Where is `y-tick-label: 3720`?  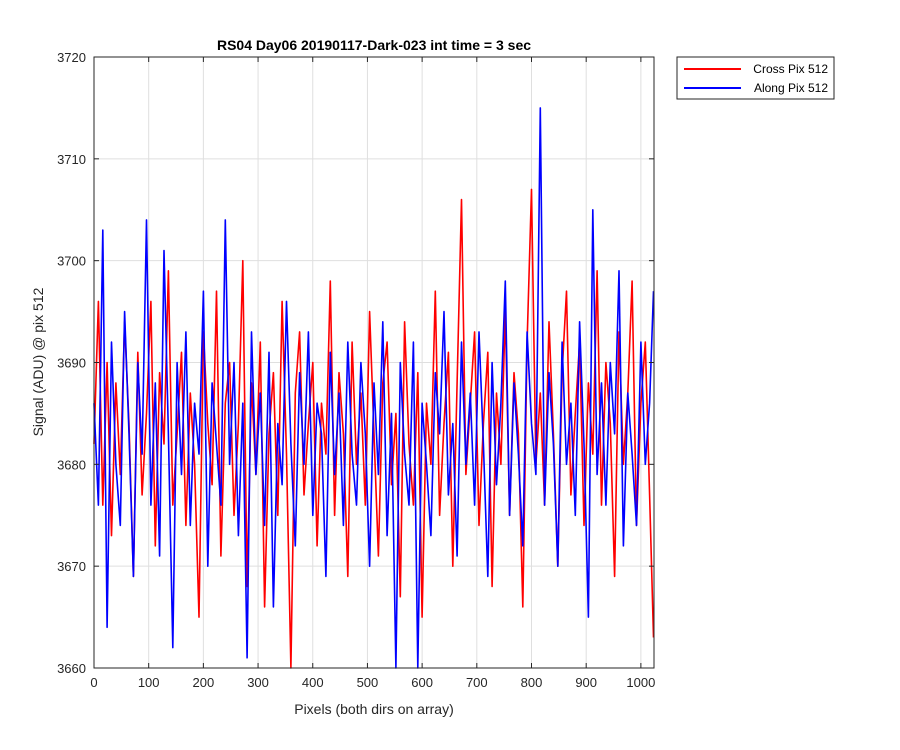
y-tick-label: 3720 is located at coordinates (71, 57).